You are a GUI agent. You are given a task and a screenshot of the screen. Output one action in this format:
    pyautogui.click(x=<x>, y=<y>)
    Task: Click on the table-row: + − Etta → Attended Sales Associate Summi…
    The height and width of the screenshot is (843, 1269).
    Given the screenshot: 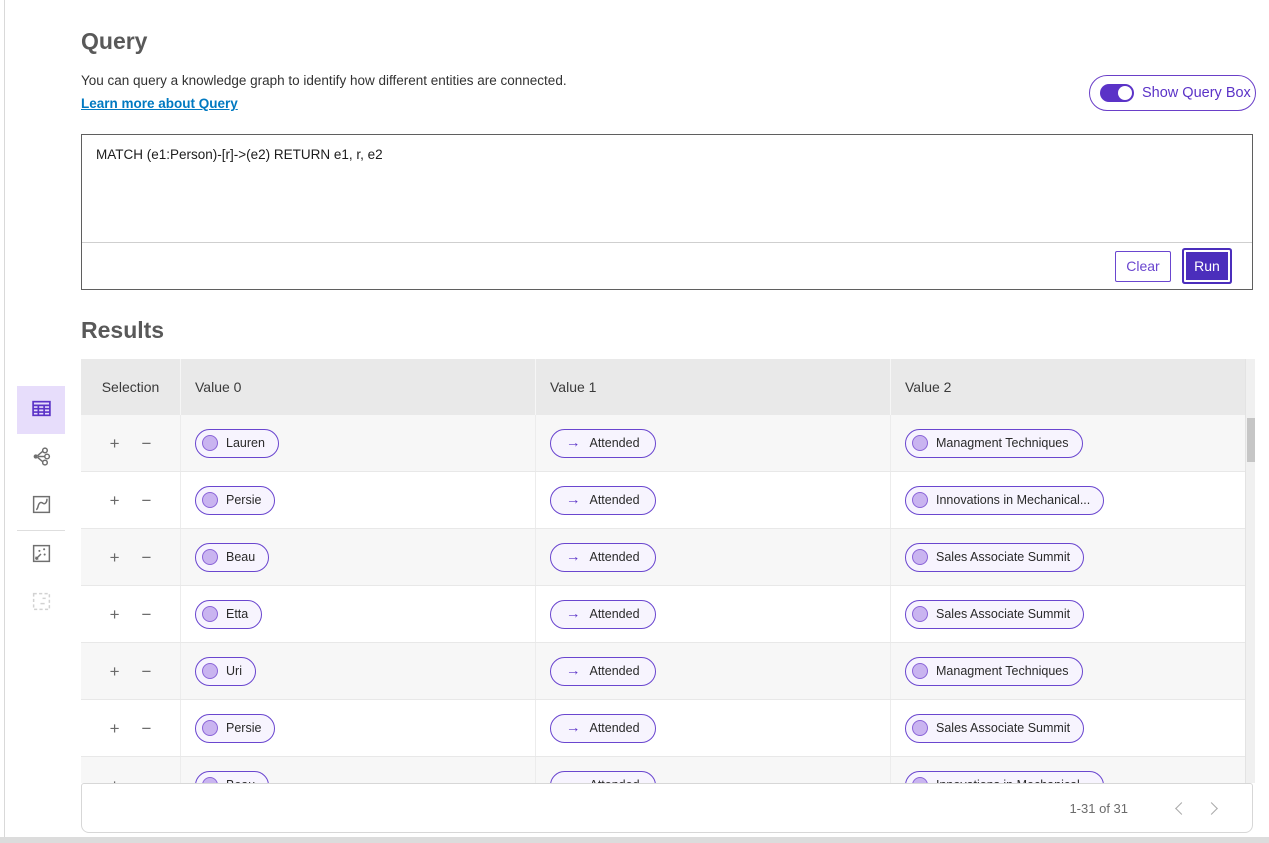 What is the action you would take?
    pyautogui.click(x=668, y=614)
    